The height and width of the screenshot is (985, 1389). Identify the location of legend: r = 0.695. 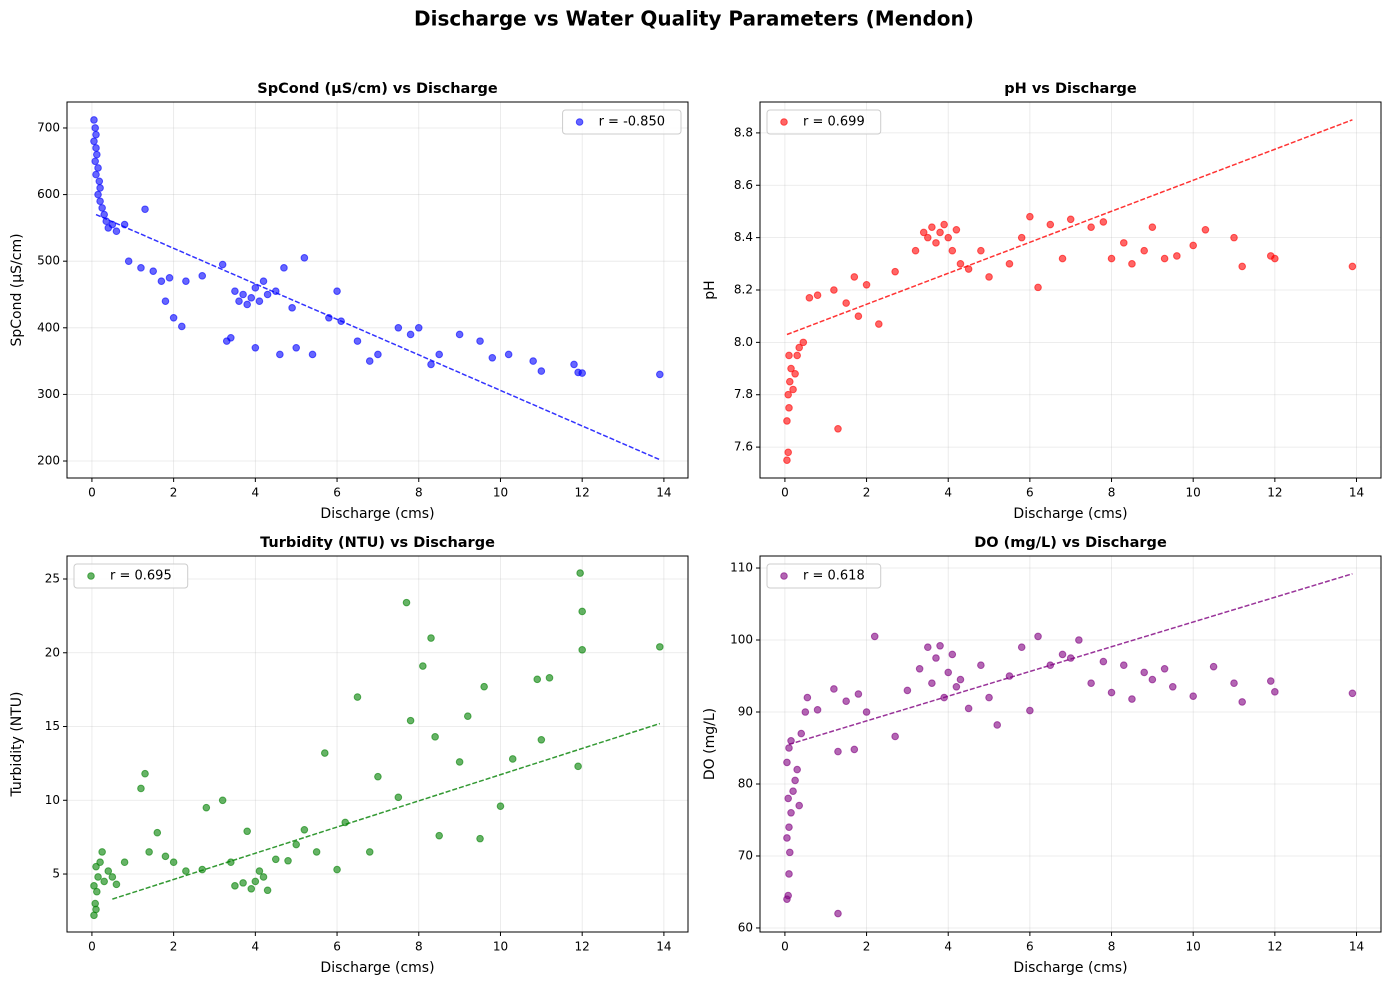
(131, 576).